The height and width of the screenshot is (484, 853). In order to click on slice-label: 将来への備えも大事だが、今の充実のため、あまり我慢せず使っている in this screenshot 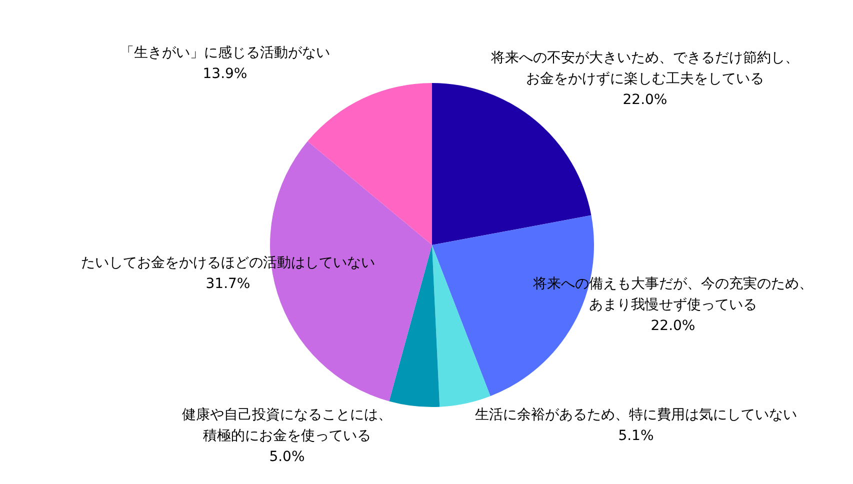, I will do `click(672, 294)`.